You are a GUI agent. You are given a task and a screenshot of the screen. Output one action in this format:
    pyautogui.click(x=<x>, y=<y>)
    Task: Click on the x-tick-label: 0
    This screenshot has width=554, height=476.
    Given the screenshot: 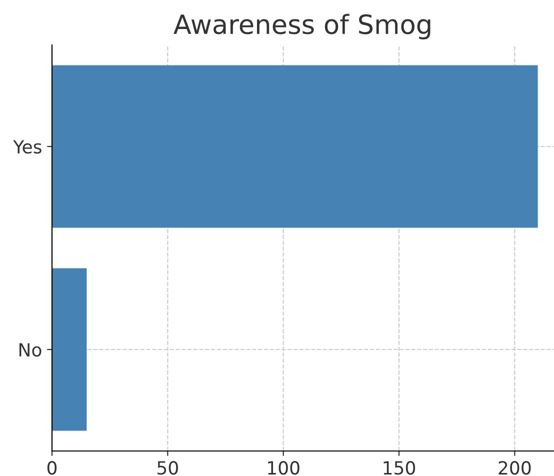 What is the action you would take?
    pyautogui.click(x=52, y=468)
    